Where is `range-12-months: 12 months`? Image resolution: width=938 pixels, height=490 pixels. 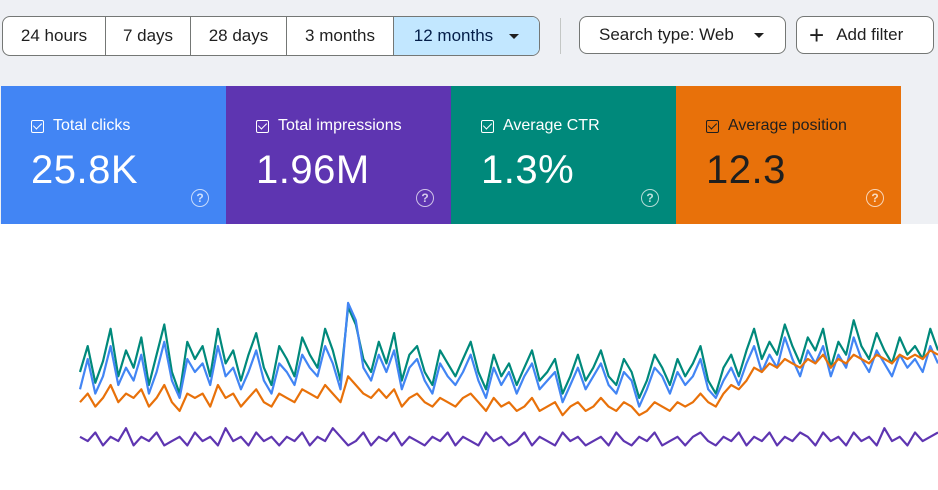
range-12-months: 12 months is located at coordinates (466, 36).